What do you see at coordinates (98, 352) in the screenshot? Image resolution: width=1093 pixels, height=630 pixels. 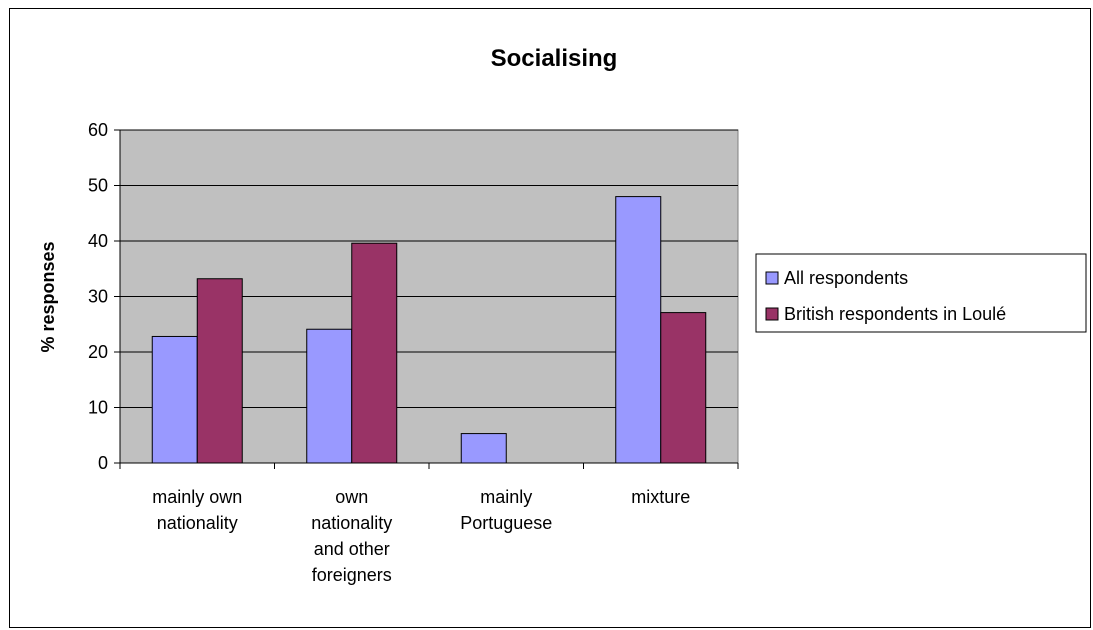 I see `y-tick-label: 20` at bounding box center [98, 352].